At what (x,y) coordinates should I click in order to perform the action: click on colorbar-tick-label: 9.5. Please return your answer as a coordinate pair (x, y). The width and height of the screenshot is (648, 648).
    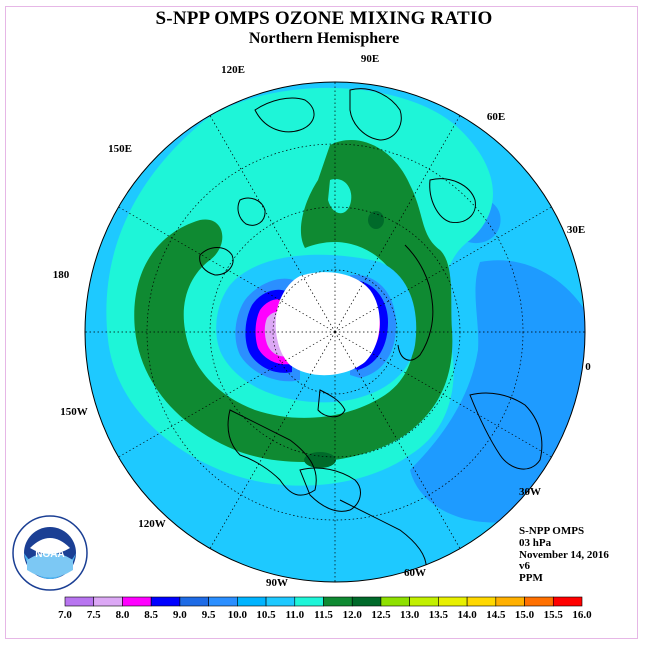
    Looking at the image, I should click on (209, 615).